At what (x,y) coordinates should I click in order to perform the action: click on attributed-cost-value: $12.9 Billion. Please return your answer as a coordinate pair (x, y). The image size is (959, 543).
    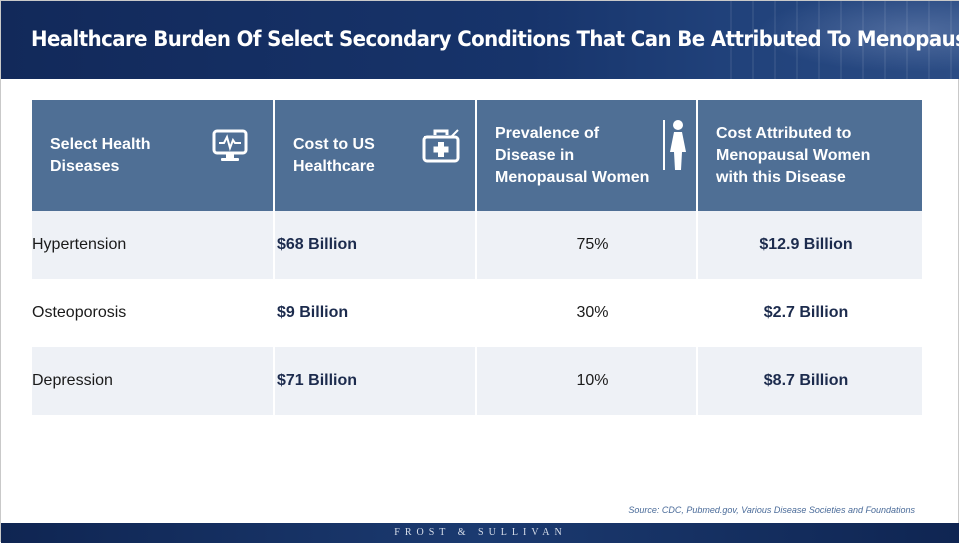
    Looking at the image, I should click on (810, 245).